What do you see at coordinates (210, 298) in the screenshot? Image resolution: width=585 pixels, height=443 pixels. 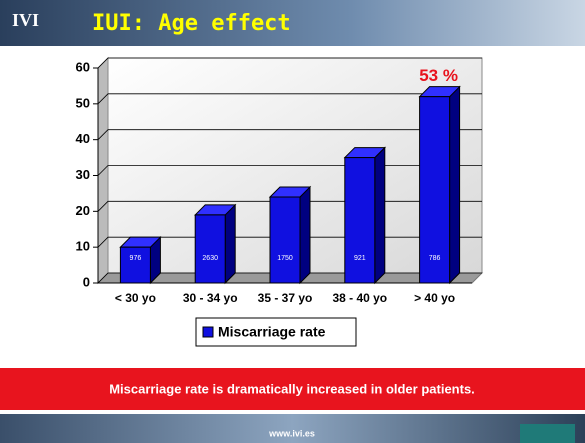 I see `x-tick-label: 30 - 34 yo` at bounding box center [210, 298].